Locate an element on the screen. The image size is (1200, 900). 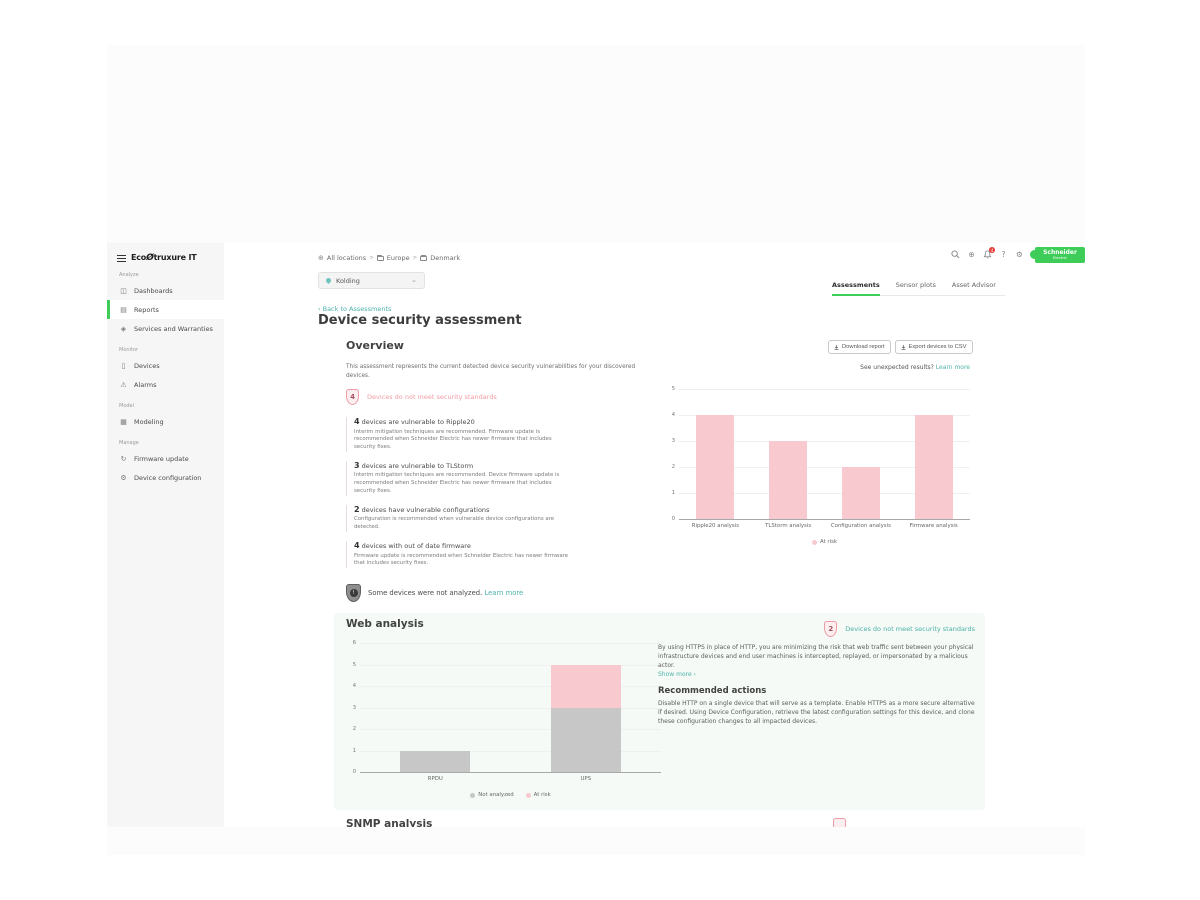
page-title: Device security assessment is located at coordinates (420, 320).